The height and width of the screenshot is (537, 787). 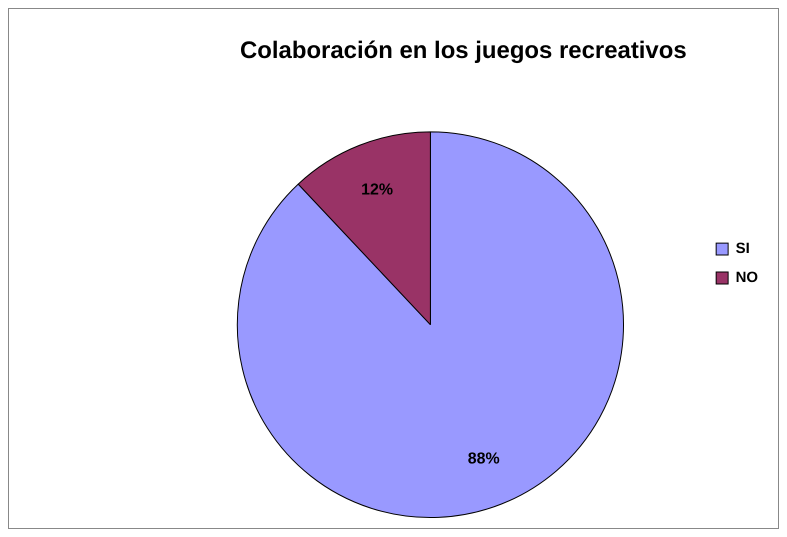 What do you see at coordinates (747, 277) in the screenshot?
I see `legend-label: NO` at bounding box center [747, 277].